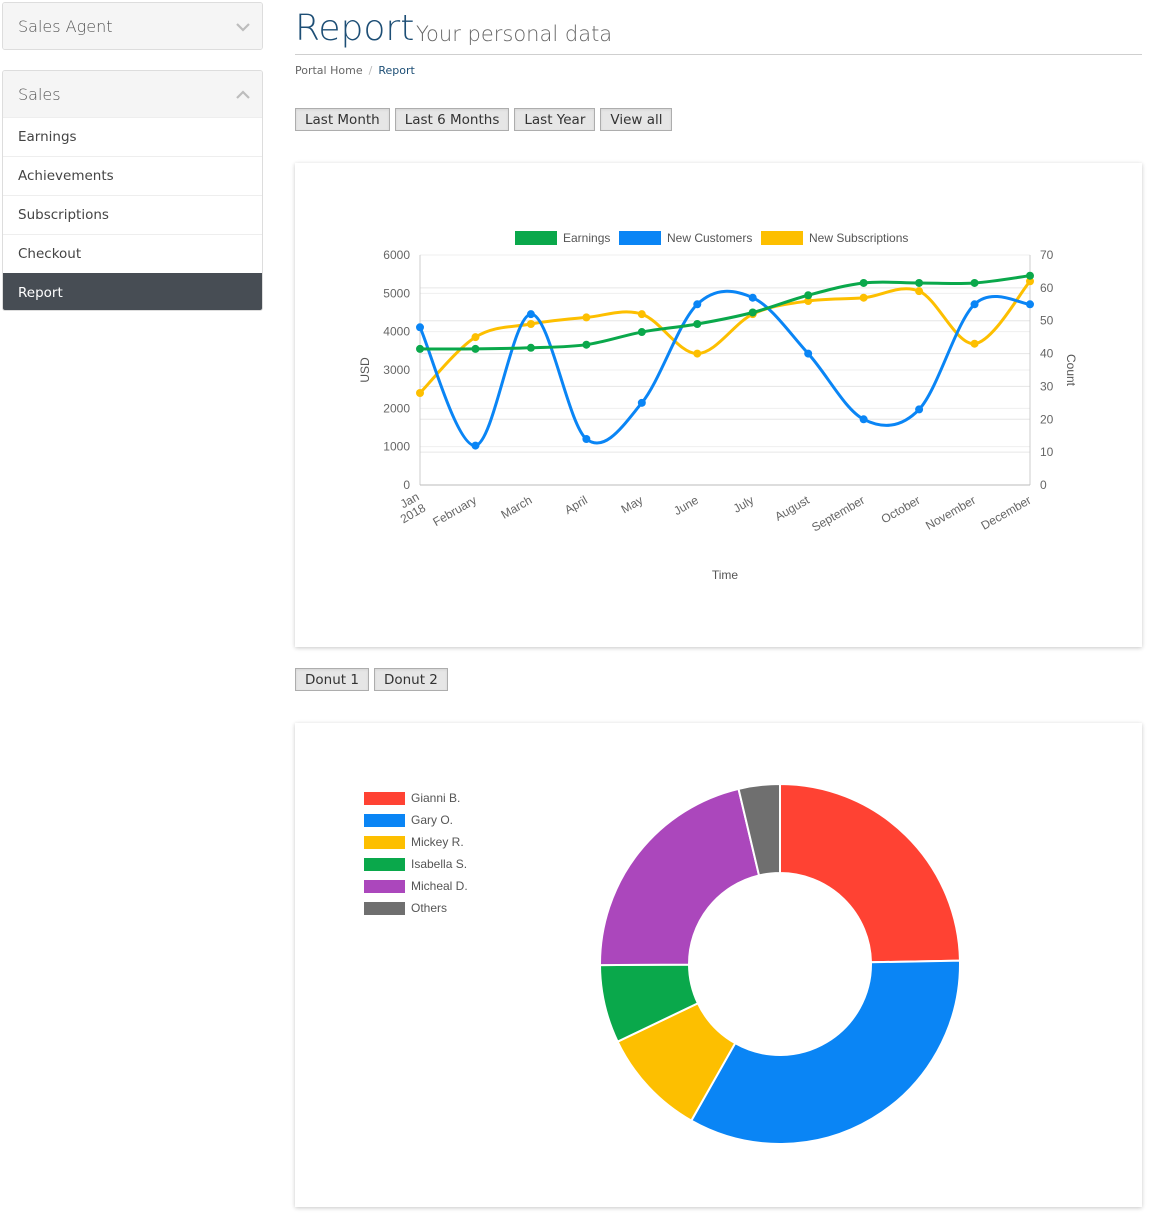 The height and width of the screenshot is (1219, 1150). What do you see at coordinates (406, 485) in the screenshot?
I see `y-tick-label: 0` at bounding box center [406, 485].